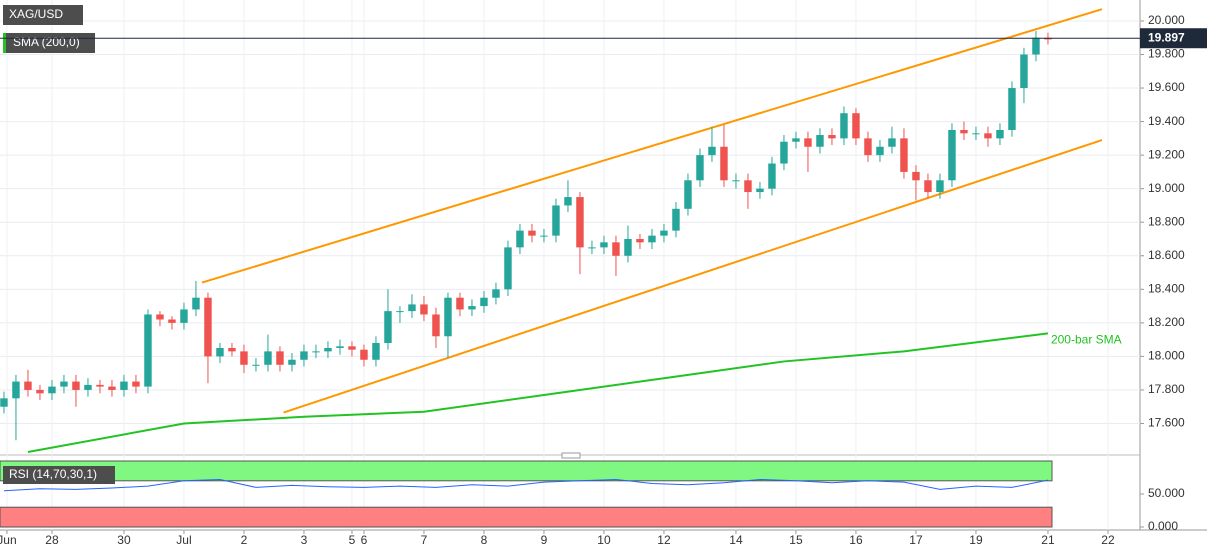 This screenshot has height=555, width=1207. Describe the element at coordinates (352, 540) in the screenshot. I see `x-tick-label: 5` at that location.